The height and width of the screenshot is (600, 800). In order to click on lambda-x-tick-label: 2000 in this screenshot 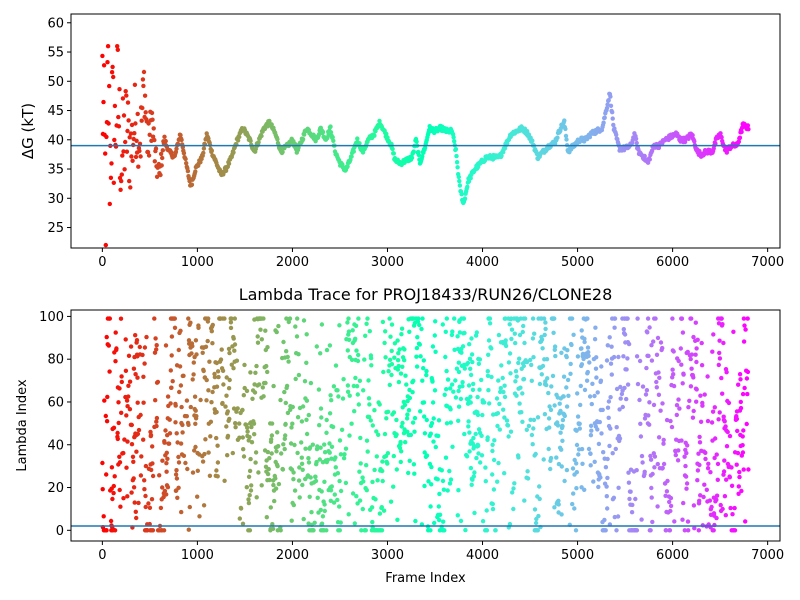, I will do `click(292, 555)`.